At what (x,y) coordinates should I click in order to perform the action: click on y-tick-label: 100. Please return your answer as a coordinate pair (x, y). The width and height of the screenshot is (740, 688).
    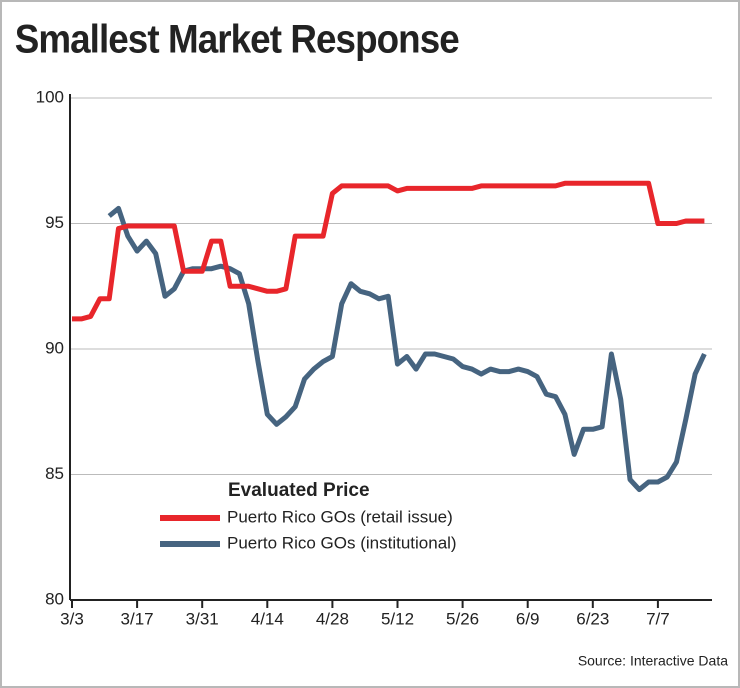
    Looking at the image, I should click on (50, 96).